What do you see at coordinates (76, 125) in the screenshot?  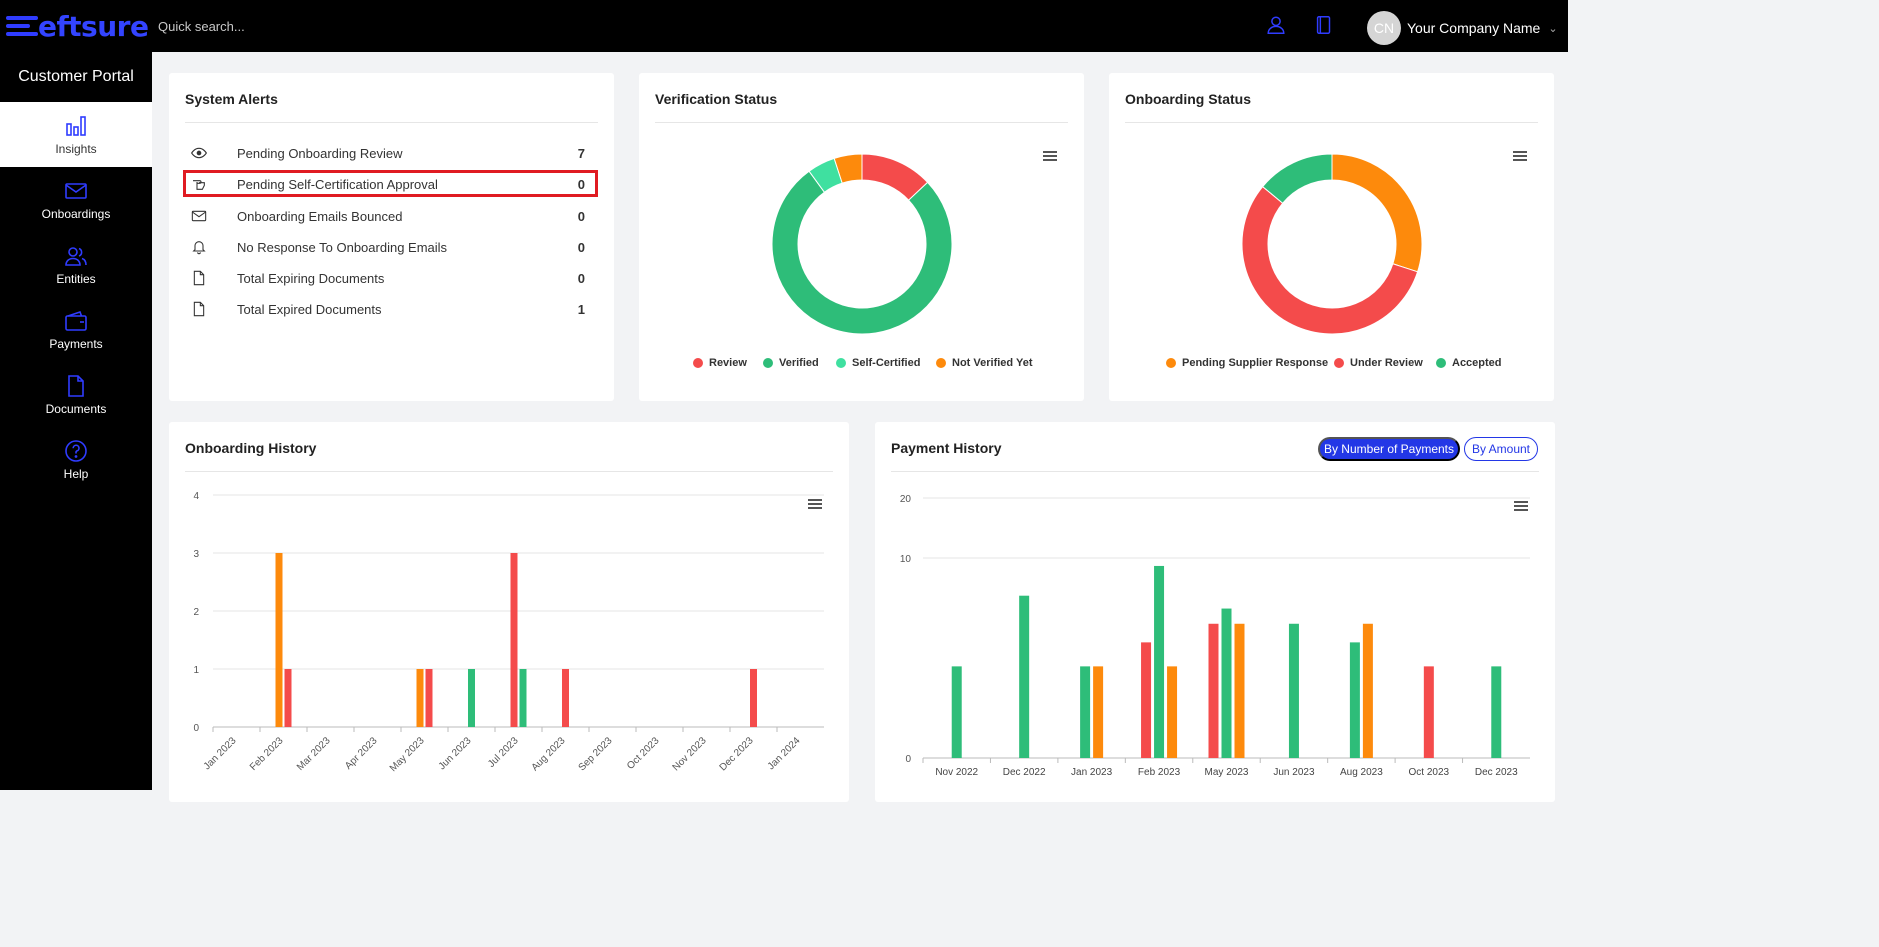 I see `bar-chart-icon` at bounding box center [76, 125].